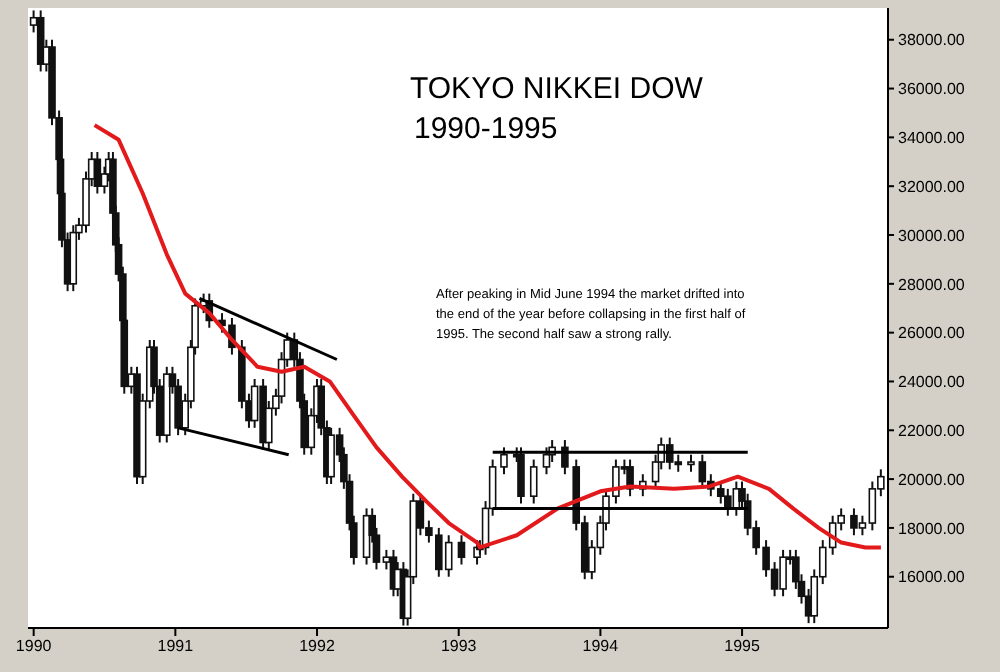 The width and height of the screenshot is (1000, 672). Describe the element at coordinates (742, 646) in the screenshot. I see `x-tick-label: 1995` at that location.